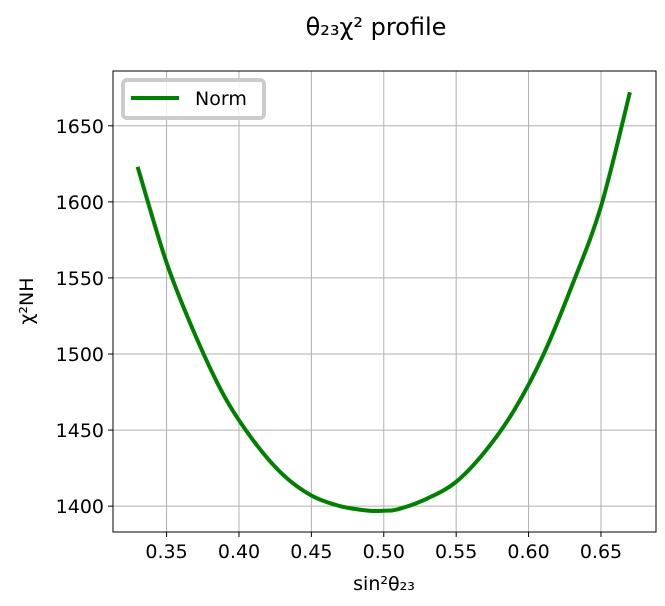 This screenshot has height=606, width=665. Describe the element at coordinates (84, 317) in the screenshot. I see `y-axis: 1400 1450 1500 1550 1600 1650` at that location.